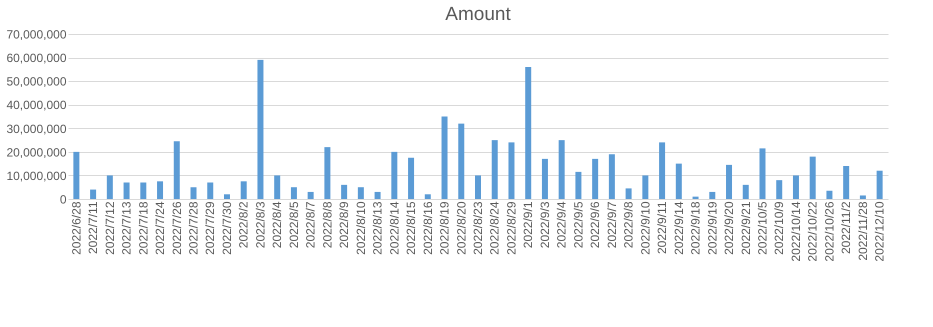  What do you see at coordinates (528, 224) in the screenshot?
I see `x-tick-label: 2022/9/1` at bounding box center [528, 224].